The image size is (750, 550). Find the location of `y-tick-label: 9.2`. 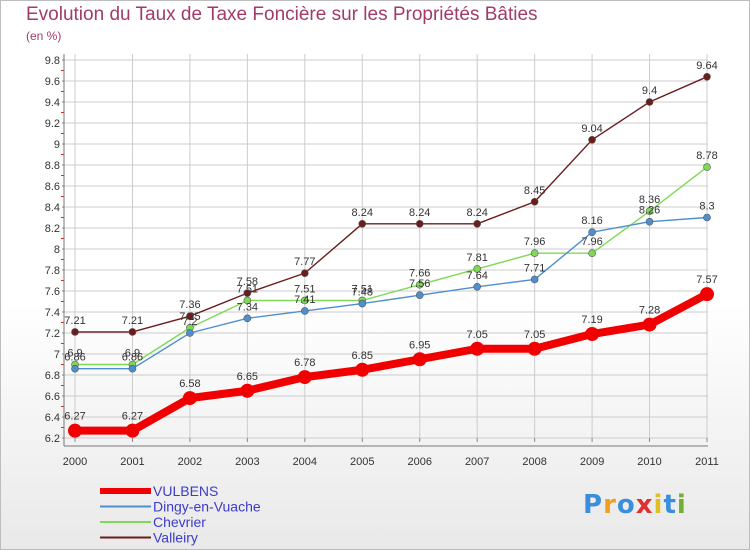

y-tick-label: 9.2 is located at coordinates (52, 124).